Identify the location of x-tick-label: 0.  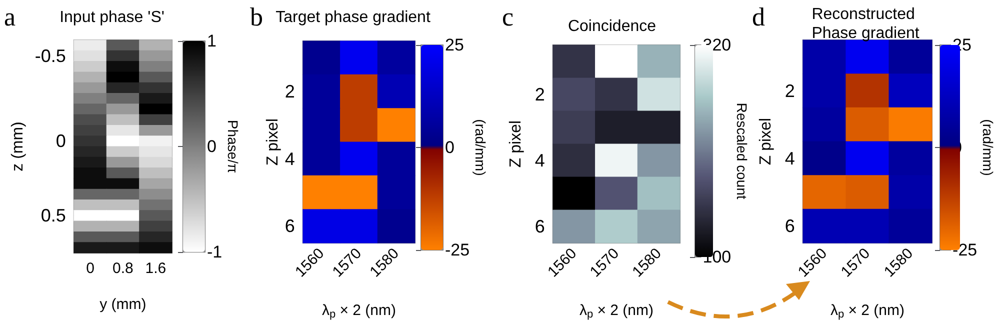
(90, 268).